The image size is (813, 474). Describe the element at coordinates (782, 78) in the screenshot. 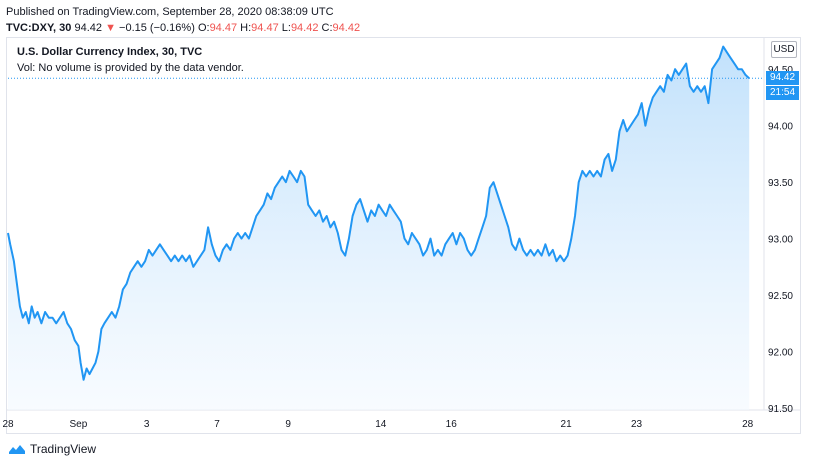

I see `last-price-tag: 94.42` at that location.